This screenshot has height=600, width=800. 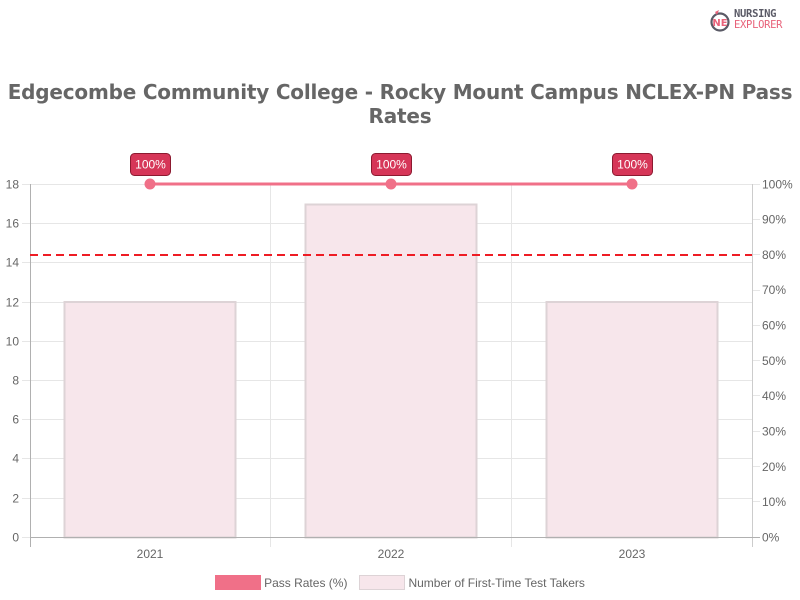 I want to click on x-tick-2023: 2023, so click(x=632, y=554).